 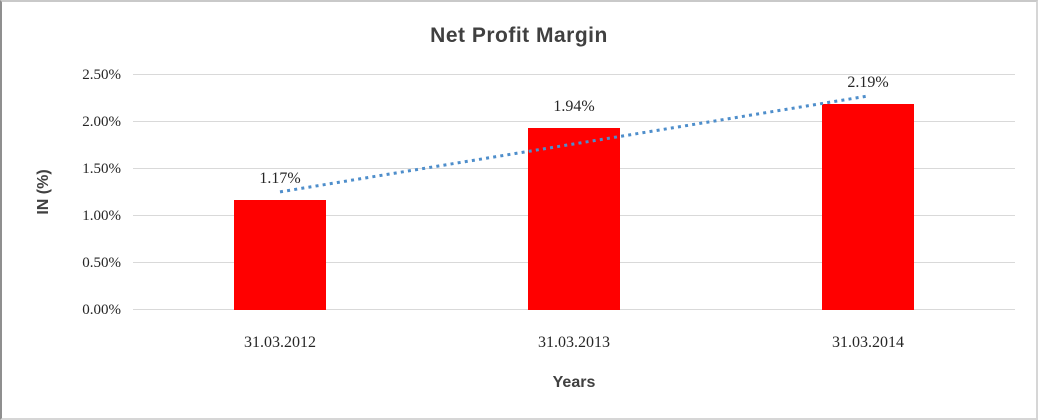 What do you see at coordinates (868, 207) in the screenshot?
I see `bar-31.03.2014` at bounding box center [868, 207].